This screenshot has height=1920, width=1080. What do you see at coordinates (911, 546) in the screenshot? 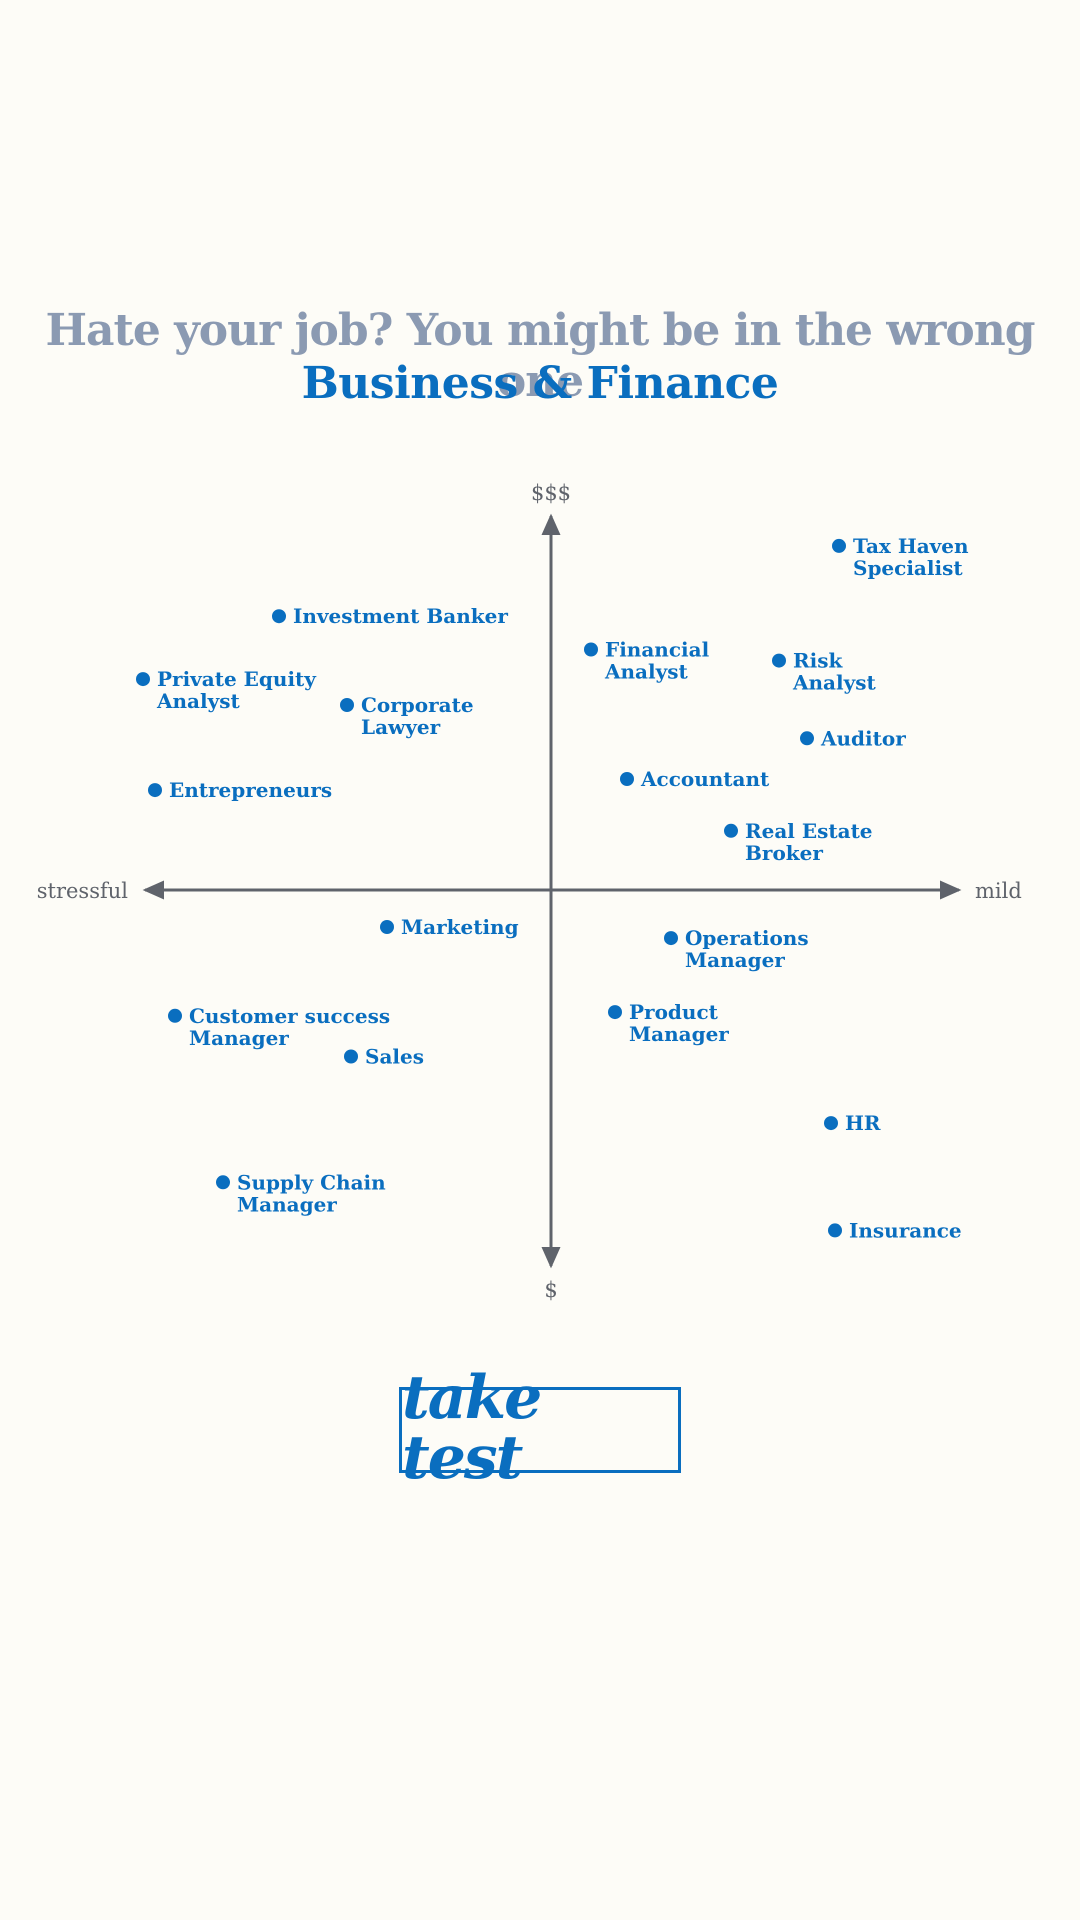
I see `data-point-label-line: Tax Haven` at bounding box center [911, 546].